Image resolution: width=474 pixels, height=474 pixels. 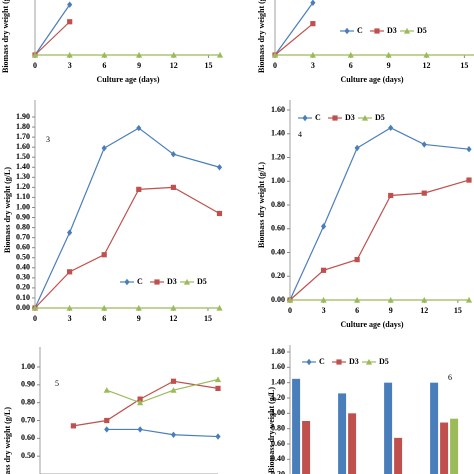 What do you see at coordinates (23, 277) in the screenshot?
I see `y-tick-label: 0.30` at bounding box center [23, 277].